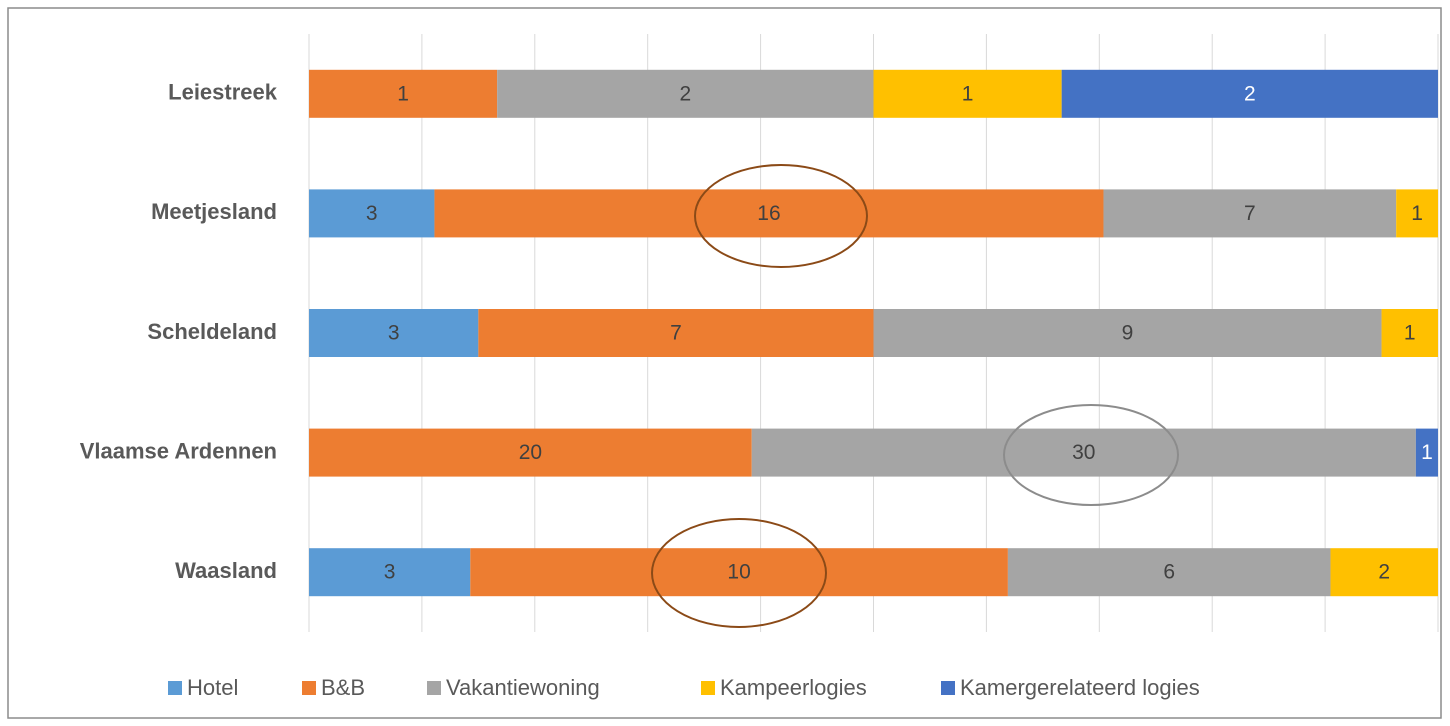 This screenshot has width=1450, height=726. Describe the element at coordinates (343, 687) in the screenshot. I see `legend-label: B&B` at that location.